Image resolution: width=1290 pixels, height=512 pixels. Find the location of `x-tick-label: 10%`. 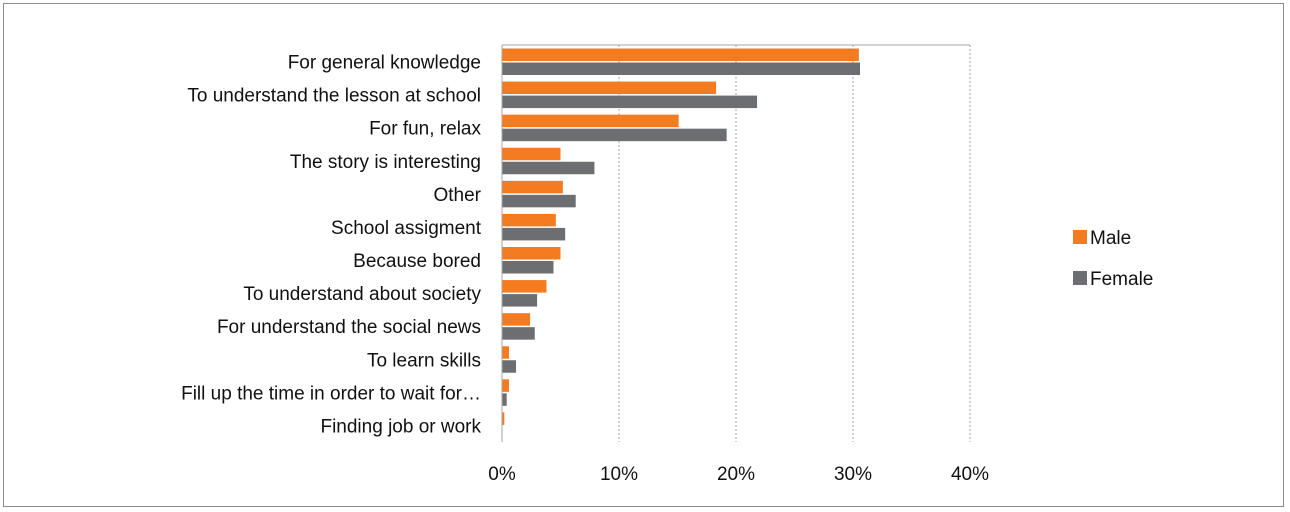

x-tick-label: 10% is located at coordinates (619, 474).